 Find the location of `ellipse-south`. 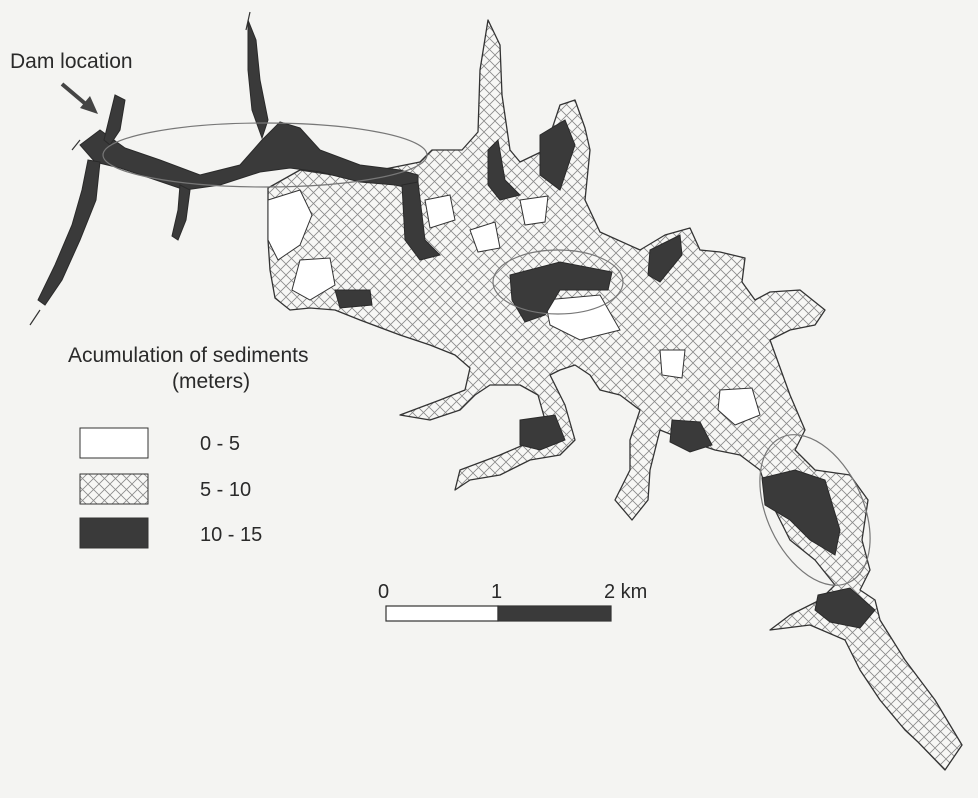

ellipse-south is located at coordinates (815, 510).